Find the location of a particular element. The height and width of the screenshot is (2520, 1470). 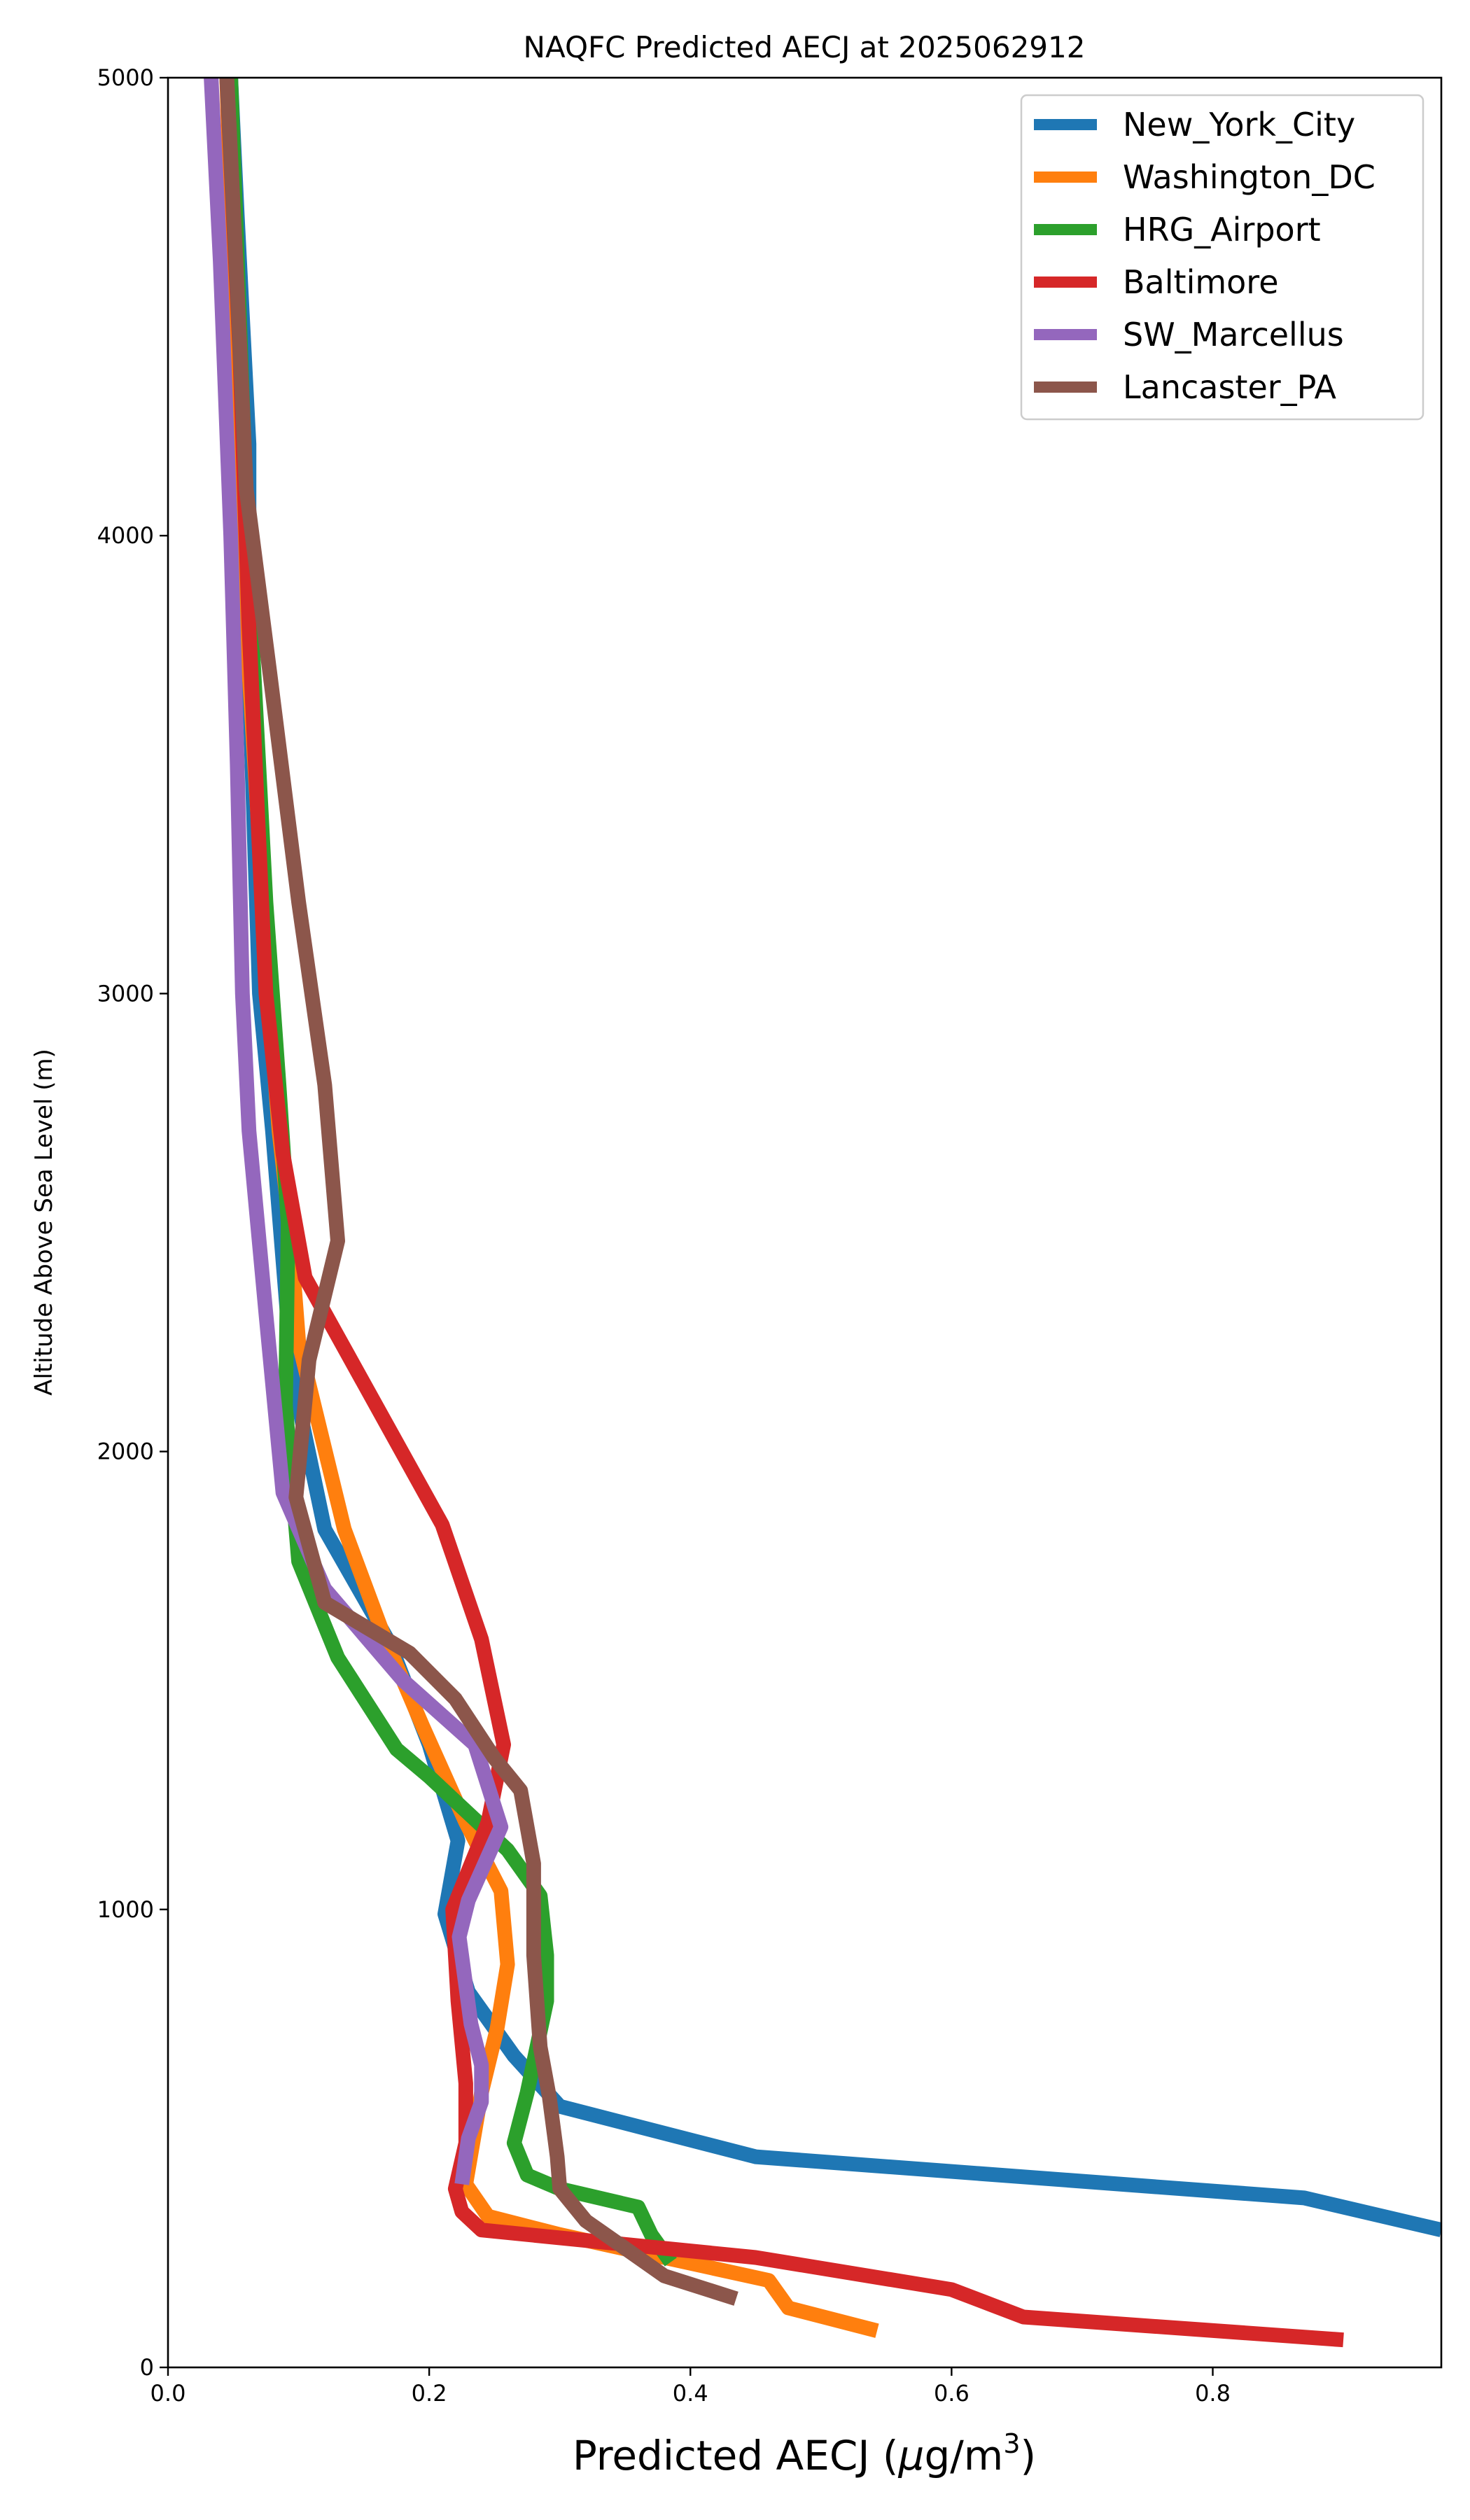

legend-box is located at coordinates (1222, 257).